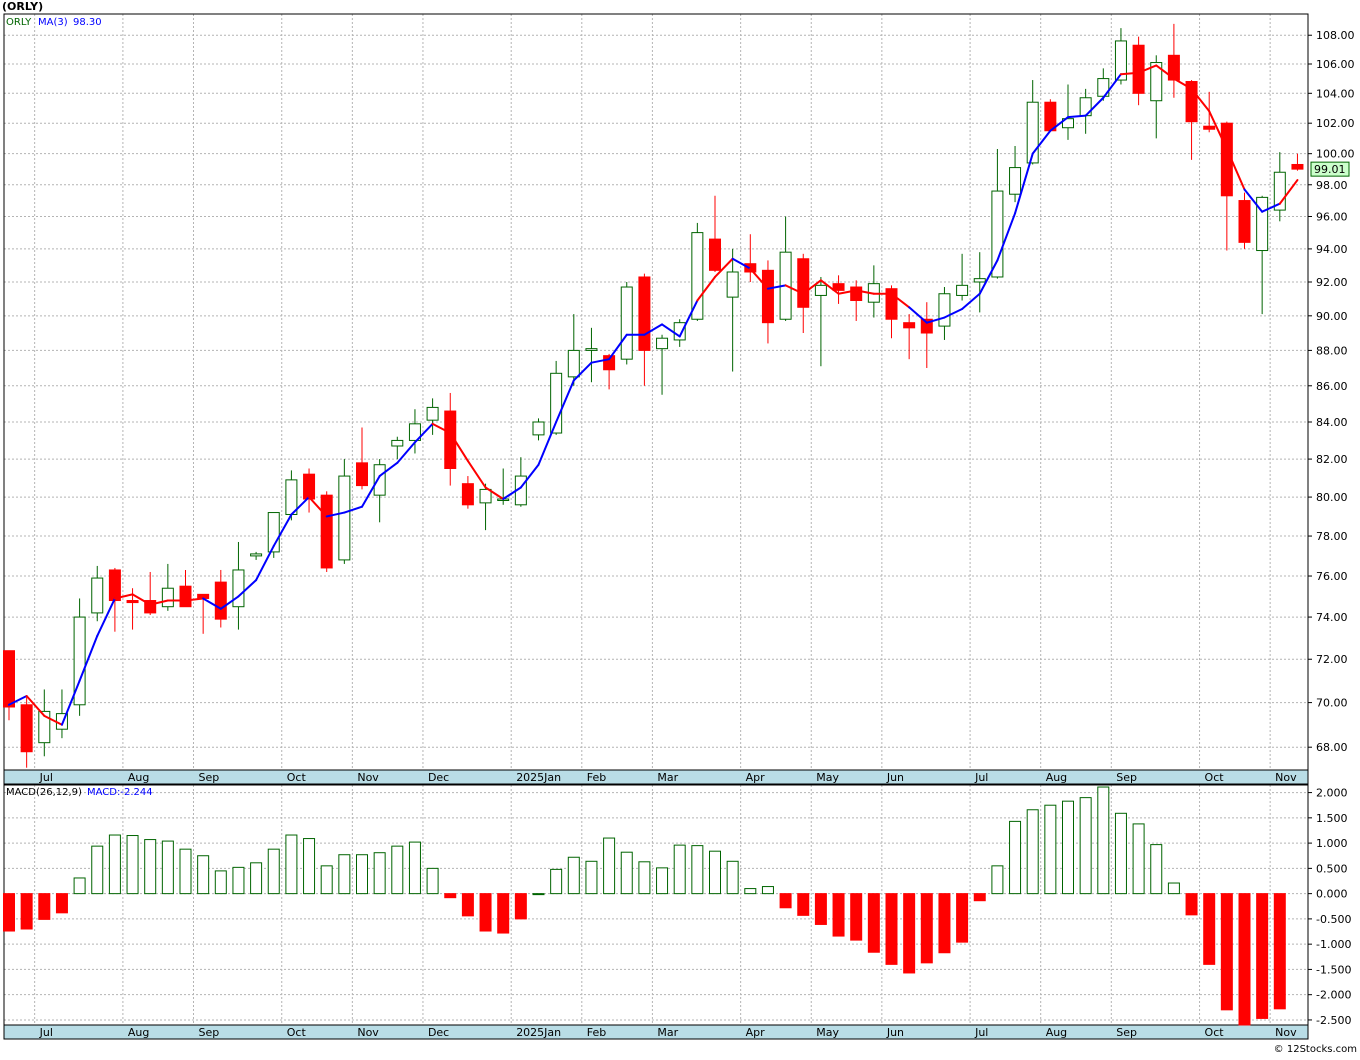  I want to click on macd-y-tick-label: -1.000, so click(1333, 944).